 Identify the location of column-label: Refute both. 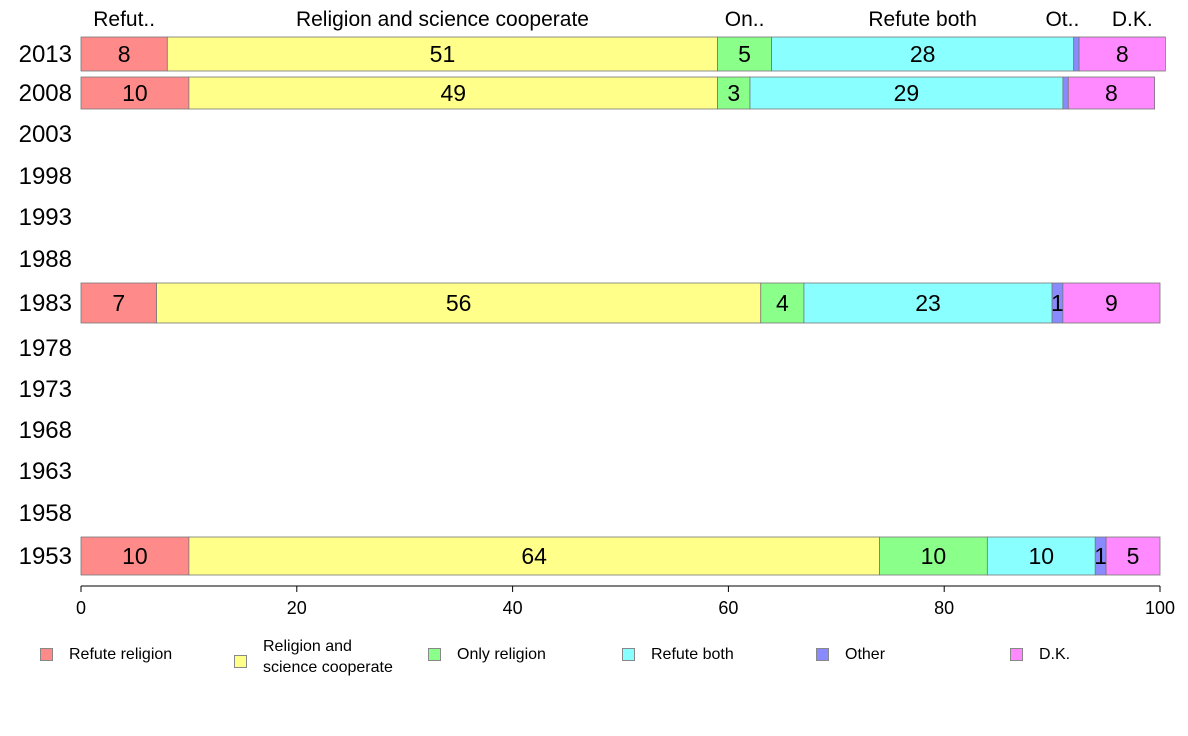
(922, 19).